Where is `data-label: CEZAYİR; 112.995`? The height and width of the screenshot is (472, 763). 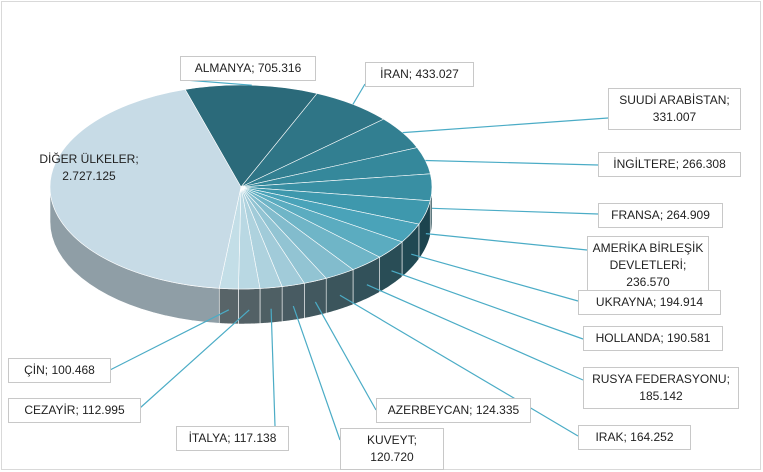
data-label: CEZAYİR; 112.995 is located at coordinates (74, 410).